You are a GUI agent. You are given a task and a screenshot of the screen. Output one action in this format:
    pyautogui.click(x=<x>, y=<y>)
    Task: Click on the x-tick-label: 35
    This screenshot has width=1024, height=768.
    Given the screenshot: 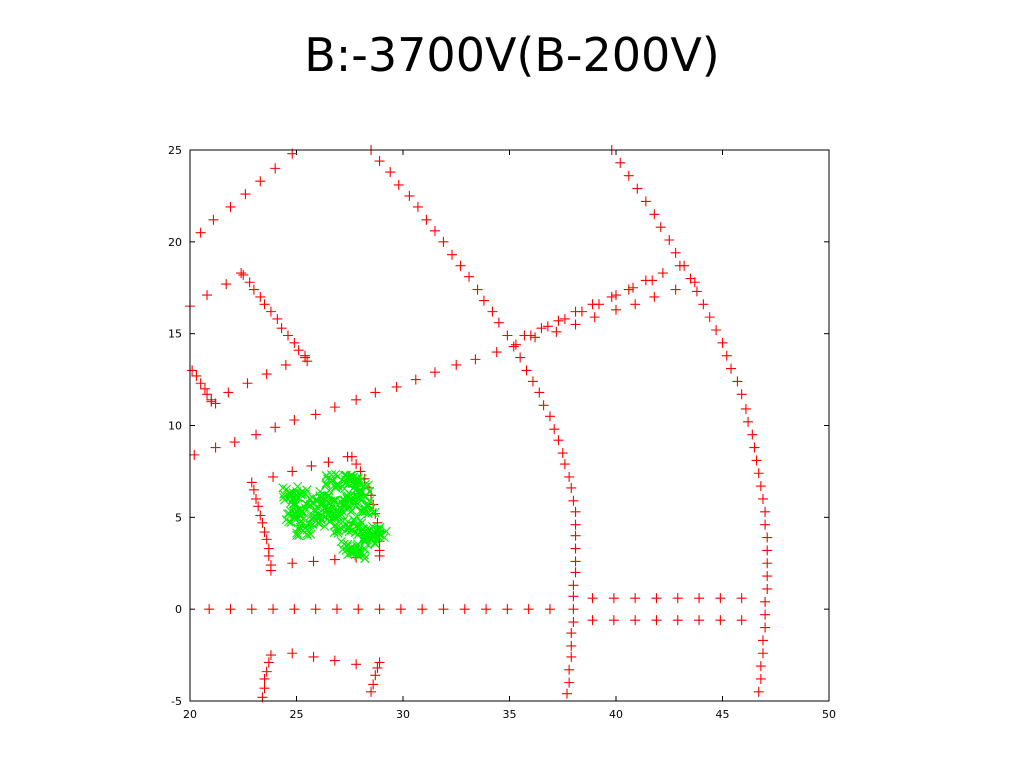 What is the action you would take?
    pyautogui.click(x=510, y=714)
    